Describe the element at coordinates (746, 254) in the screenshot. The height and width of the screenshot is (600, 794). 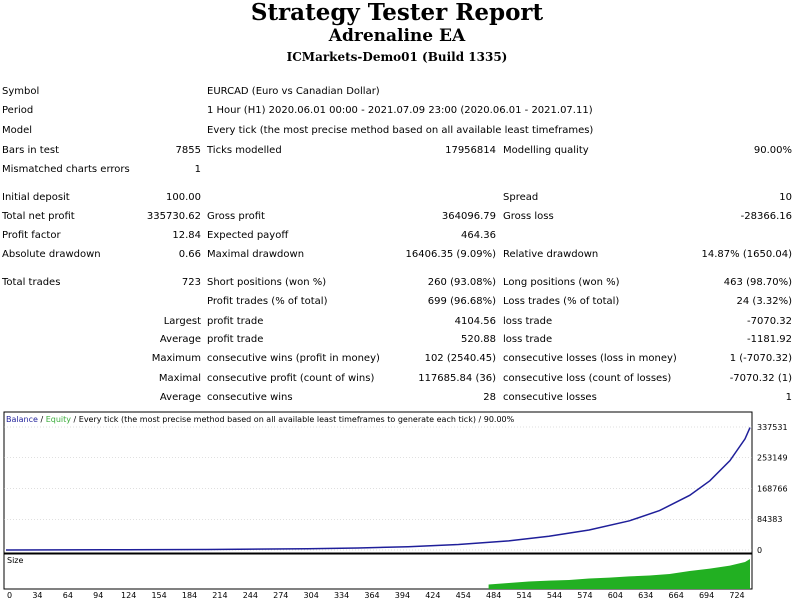
I see `rel-drawdown-value: 14.87% (1650.04)` at that location.